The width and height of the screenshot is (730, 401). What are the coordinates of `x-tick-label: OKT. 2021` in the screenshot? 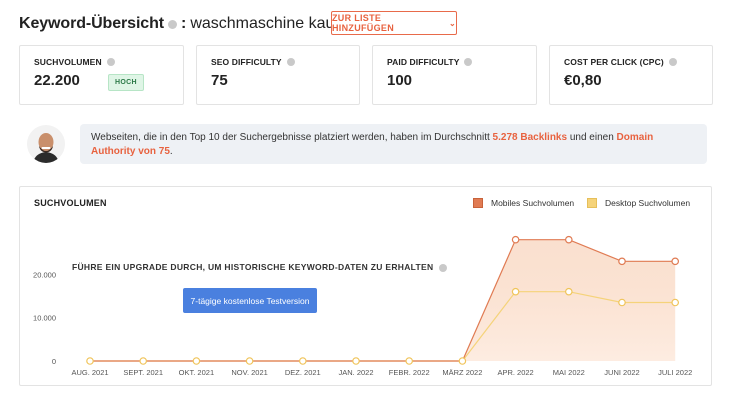 It's located at (196, 372).